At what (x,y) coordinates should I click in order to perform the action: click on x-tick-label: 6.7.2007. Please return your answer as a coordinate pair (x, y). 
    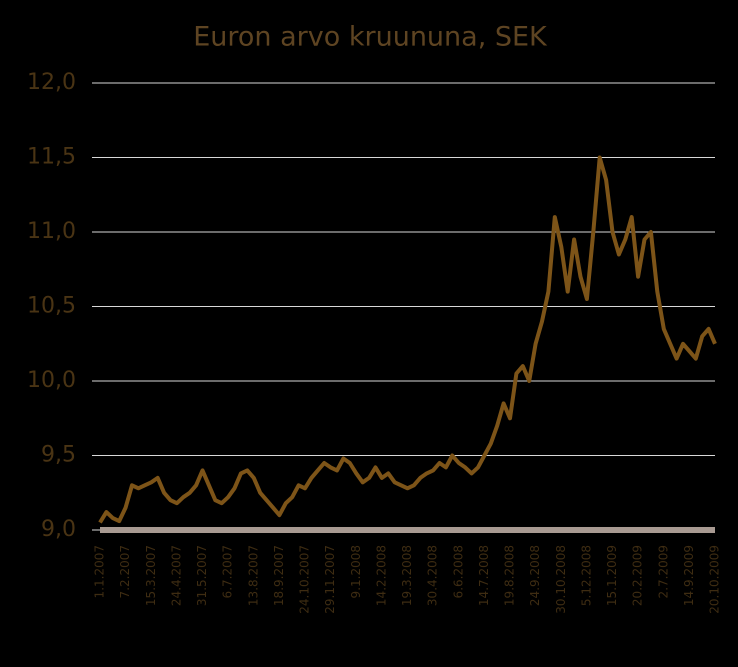
    Looking at the image, I should click on (228, 571).